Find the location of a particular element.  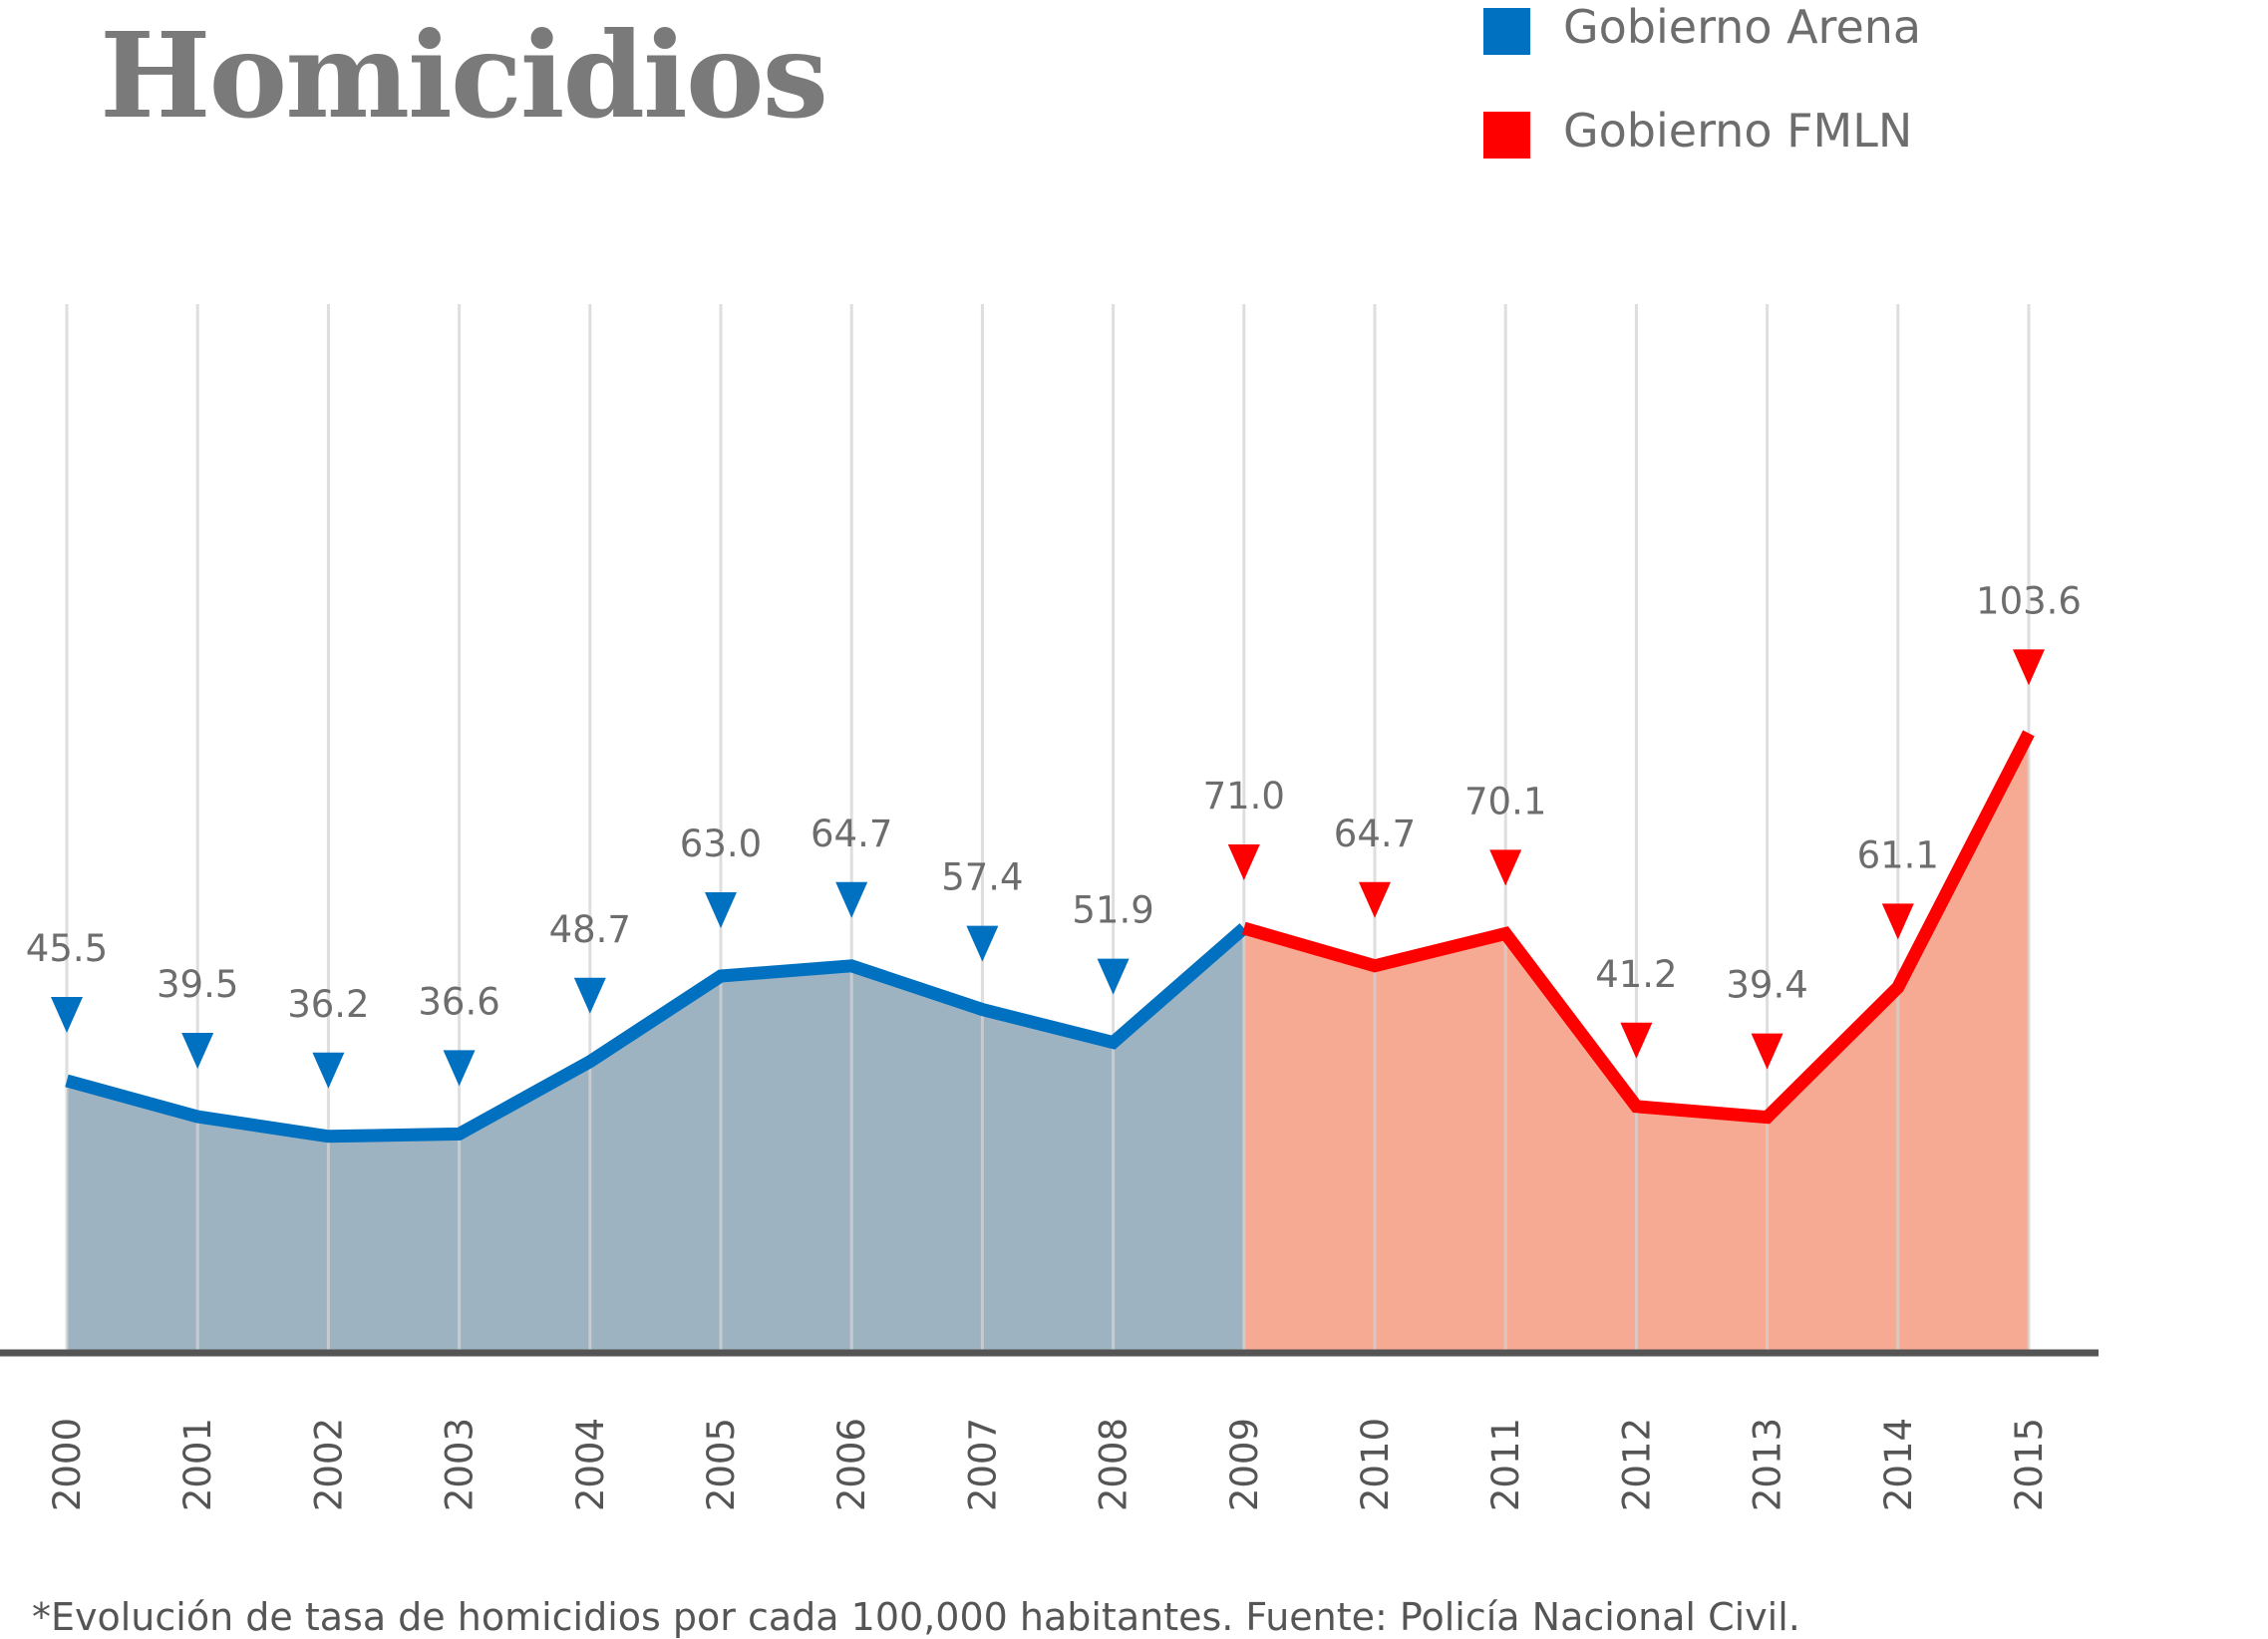

marker-2004 is located at coordinates (589, 995).